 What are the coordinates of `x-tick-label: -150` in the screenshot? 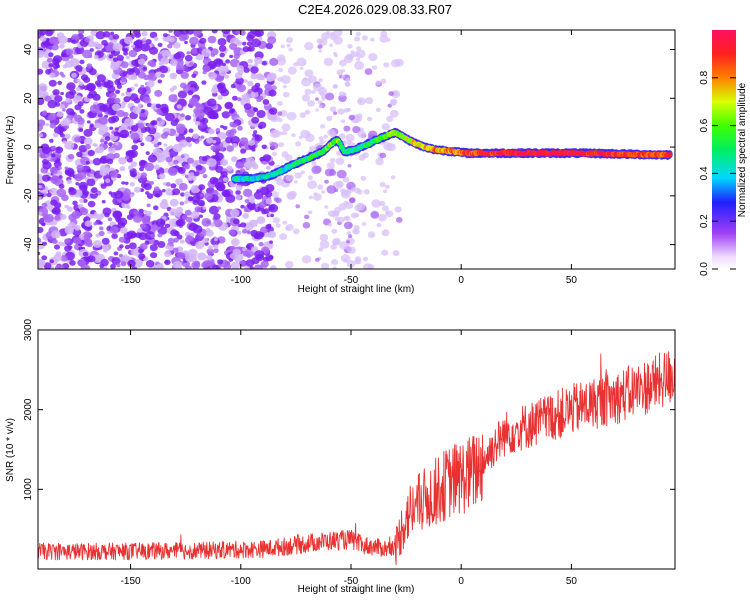 It's located at (131, 280).